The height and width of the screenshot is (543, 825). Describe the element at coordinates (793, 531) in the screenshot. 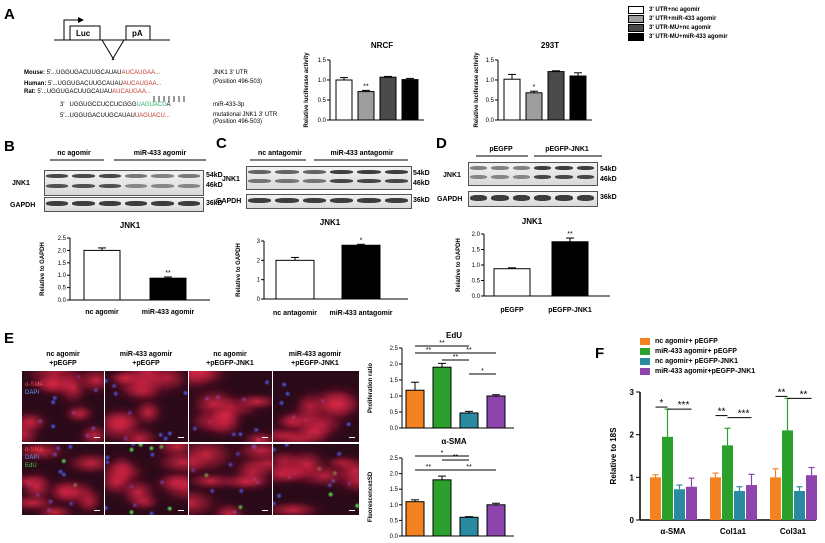

I see `category-label: Col3a1` at that location.